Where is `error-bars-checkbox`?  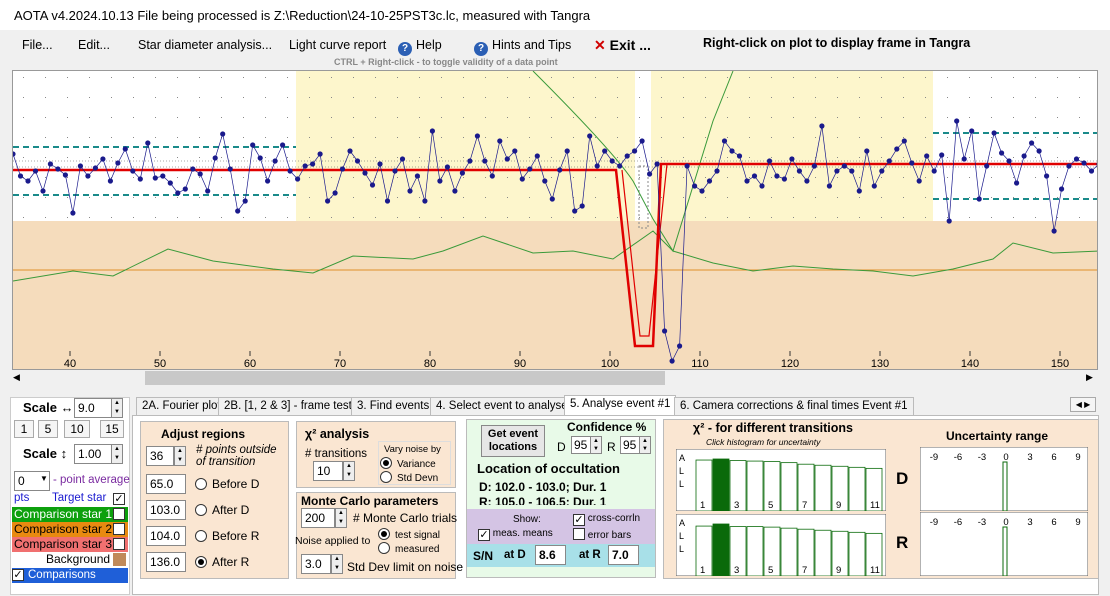
error-bars-checkbox is located at coordinates (579, 534).